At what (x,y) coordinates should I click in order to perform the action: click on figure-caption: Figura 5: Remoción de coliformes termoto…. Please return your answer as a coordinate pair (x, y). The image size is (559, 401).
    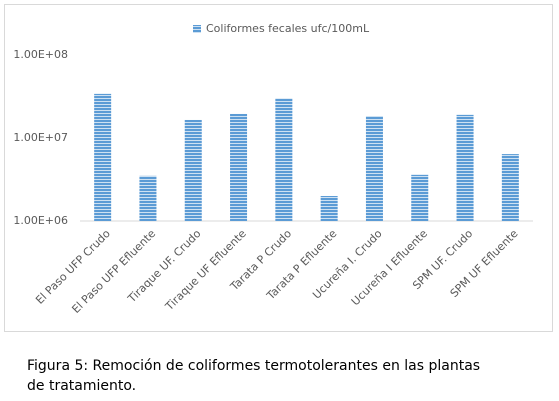
    Looking at the image, I should click on (254, 376).